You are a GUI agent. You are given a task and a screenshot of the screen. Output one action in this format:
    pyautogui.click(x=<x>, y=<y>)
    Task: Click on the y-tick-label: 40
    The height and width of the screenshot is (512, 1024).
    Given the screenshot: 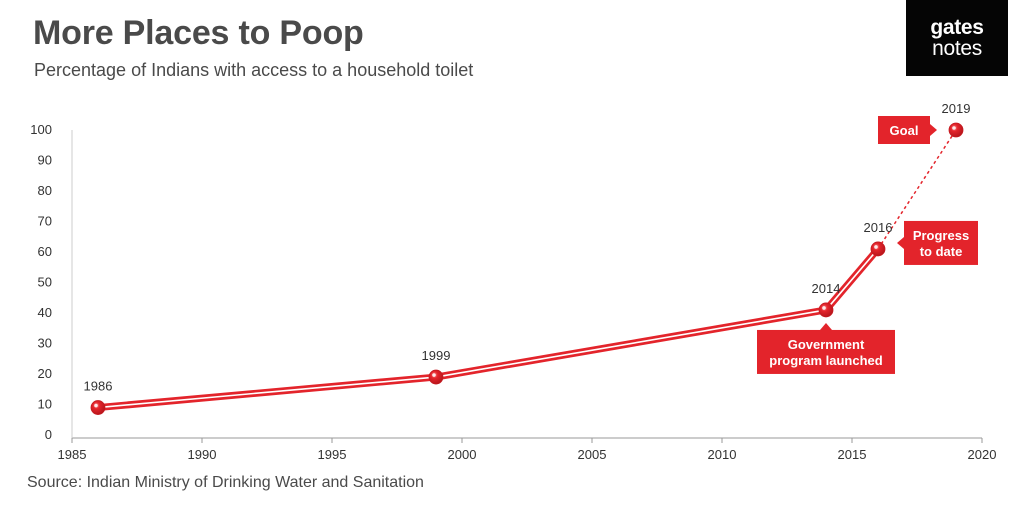 What is the action you would take?
    pyautogui.click(x=45, y=312)
    